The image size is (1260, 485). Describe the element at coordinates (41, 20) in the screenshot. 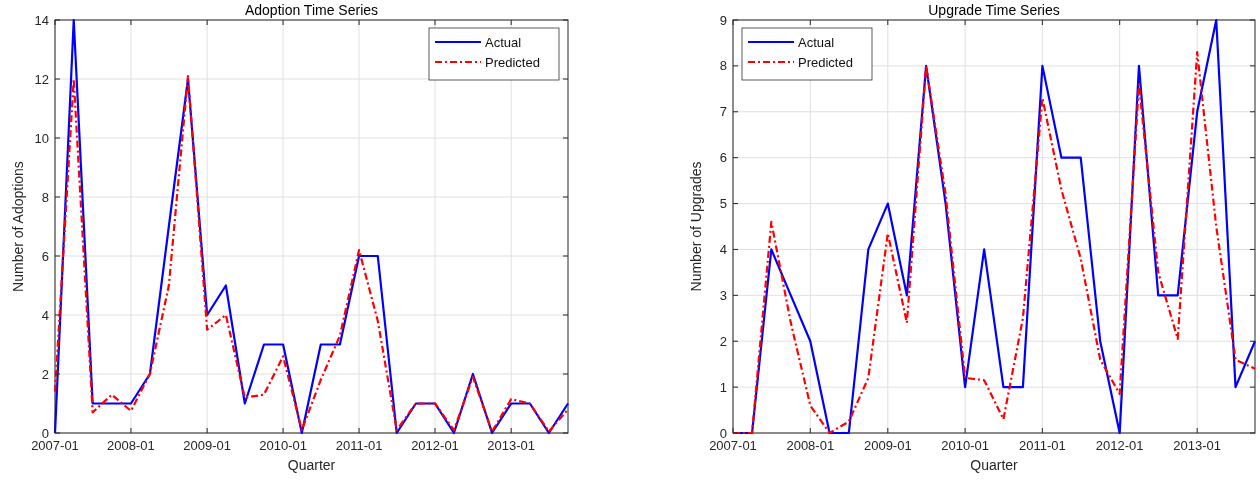

I see `y-tick-label: 14` at that location.